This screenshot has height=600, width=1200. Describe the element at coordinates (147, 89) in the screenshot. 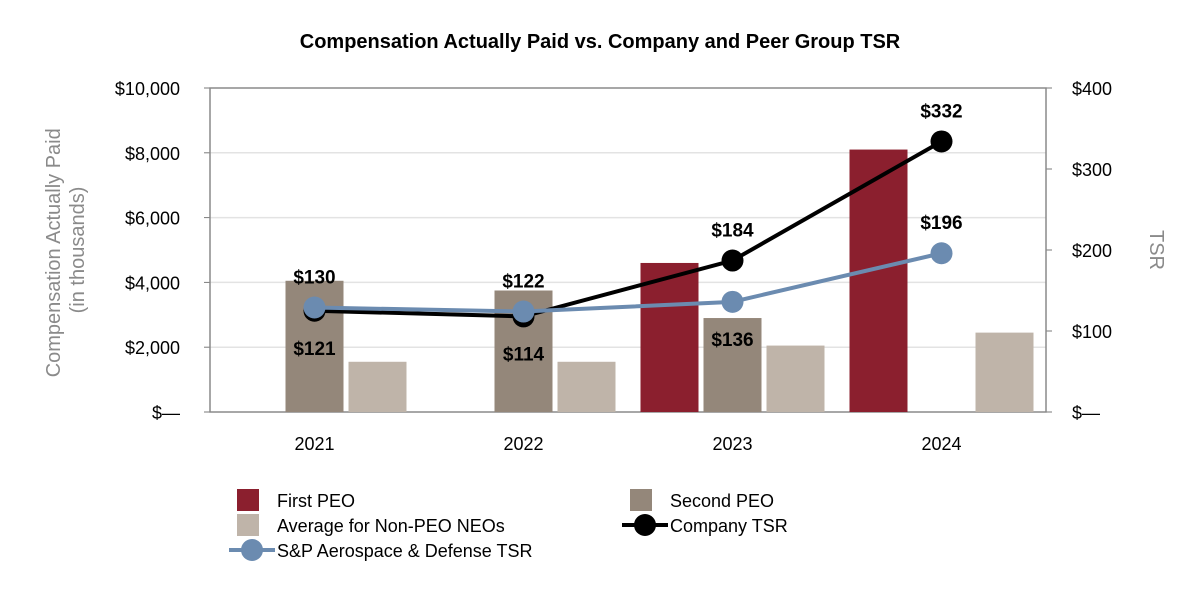

I see `y-left-tick-label: $10,000` at that location.